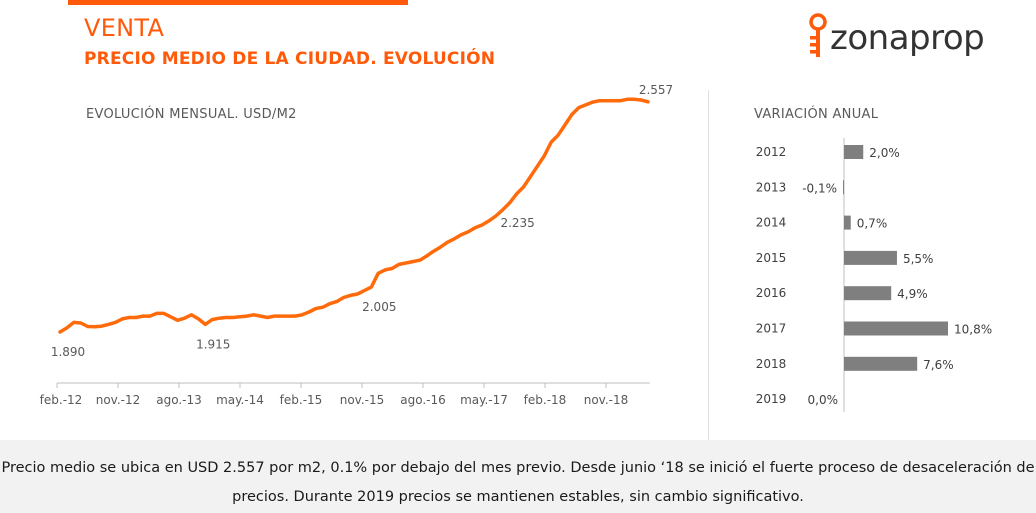 This screenshot has width=1036, height=513. I want to click on bar-value-label: 5,5%, so click(918, 259).